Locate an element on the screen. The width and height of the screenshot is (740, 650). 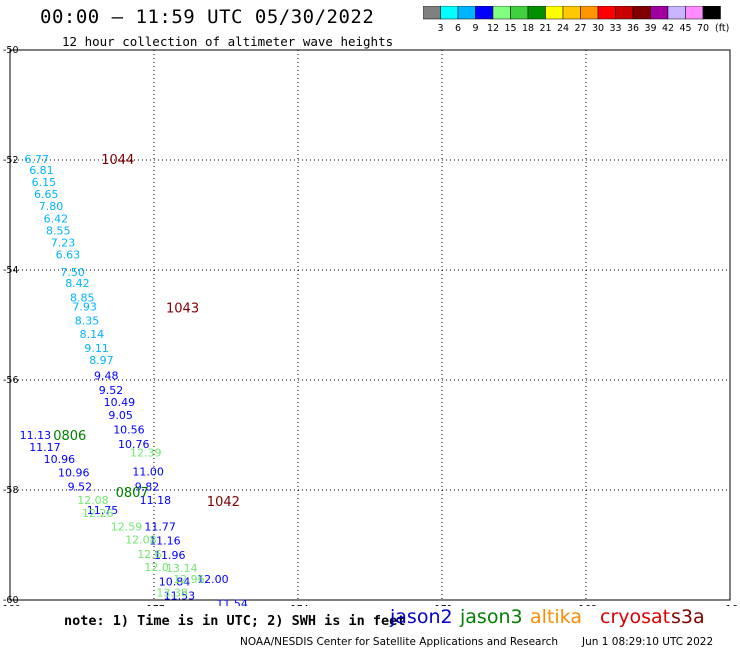
wave-height-value: 6.42 is located at coordinates (56, 218).